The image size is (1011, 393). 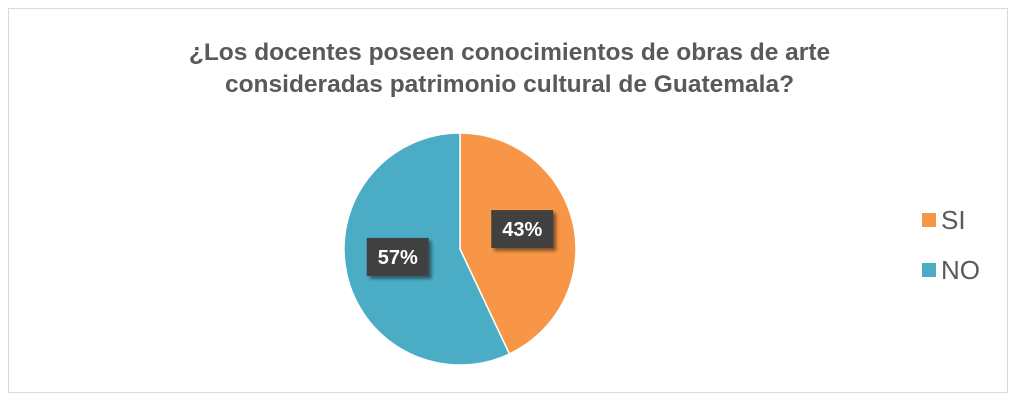 I want to click on data-label-text-no: 57%, so click(x=398, y=258).